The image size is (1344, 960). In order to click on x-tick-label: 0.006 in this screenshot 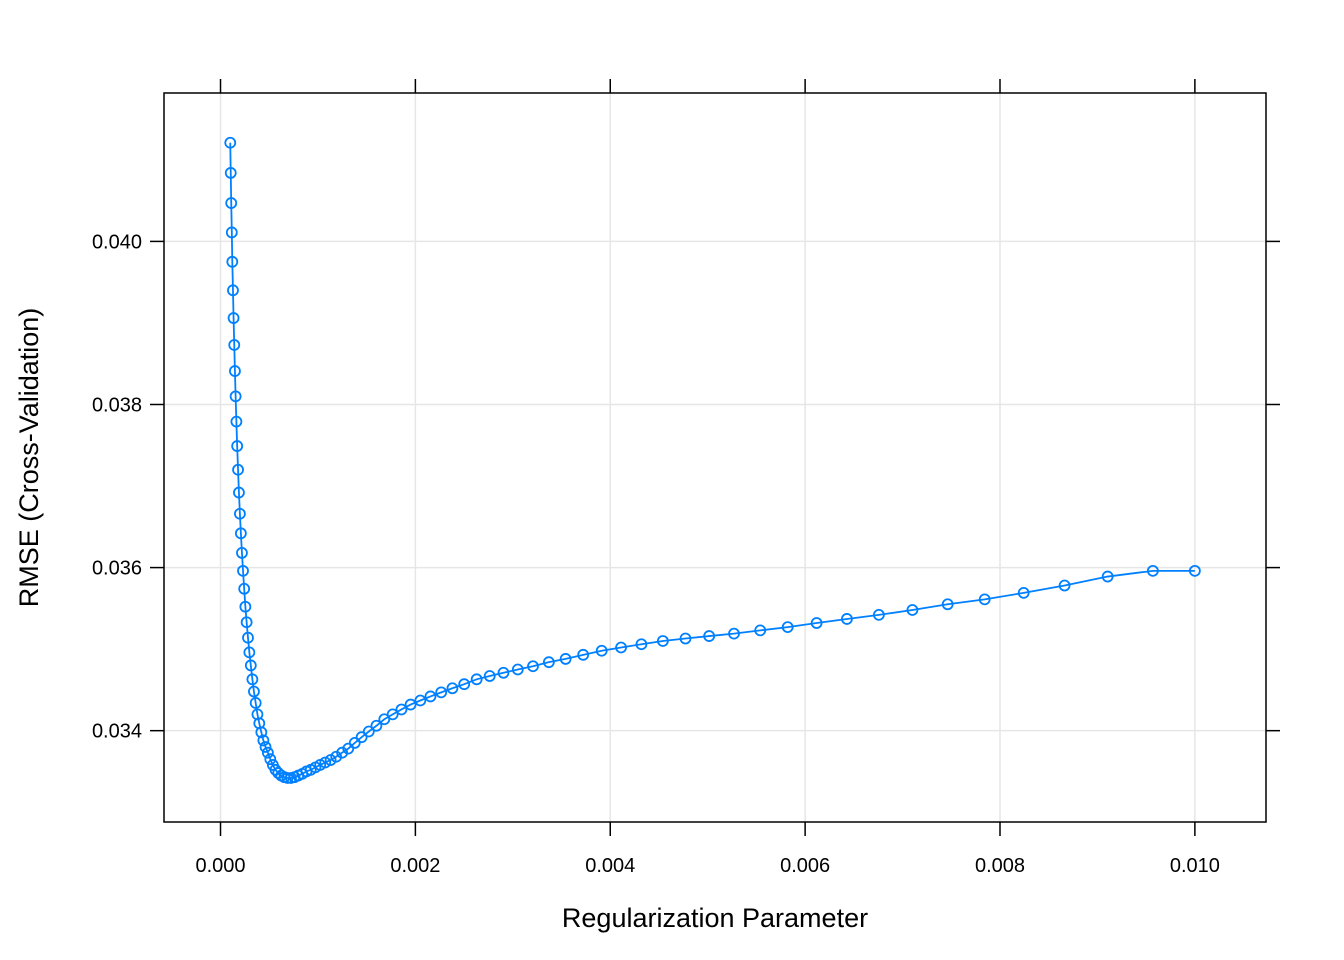, I will do `click(805, 866)`.